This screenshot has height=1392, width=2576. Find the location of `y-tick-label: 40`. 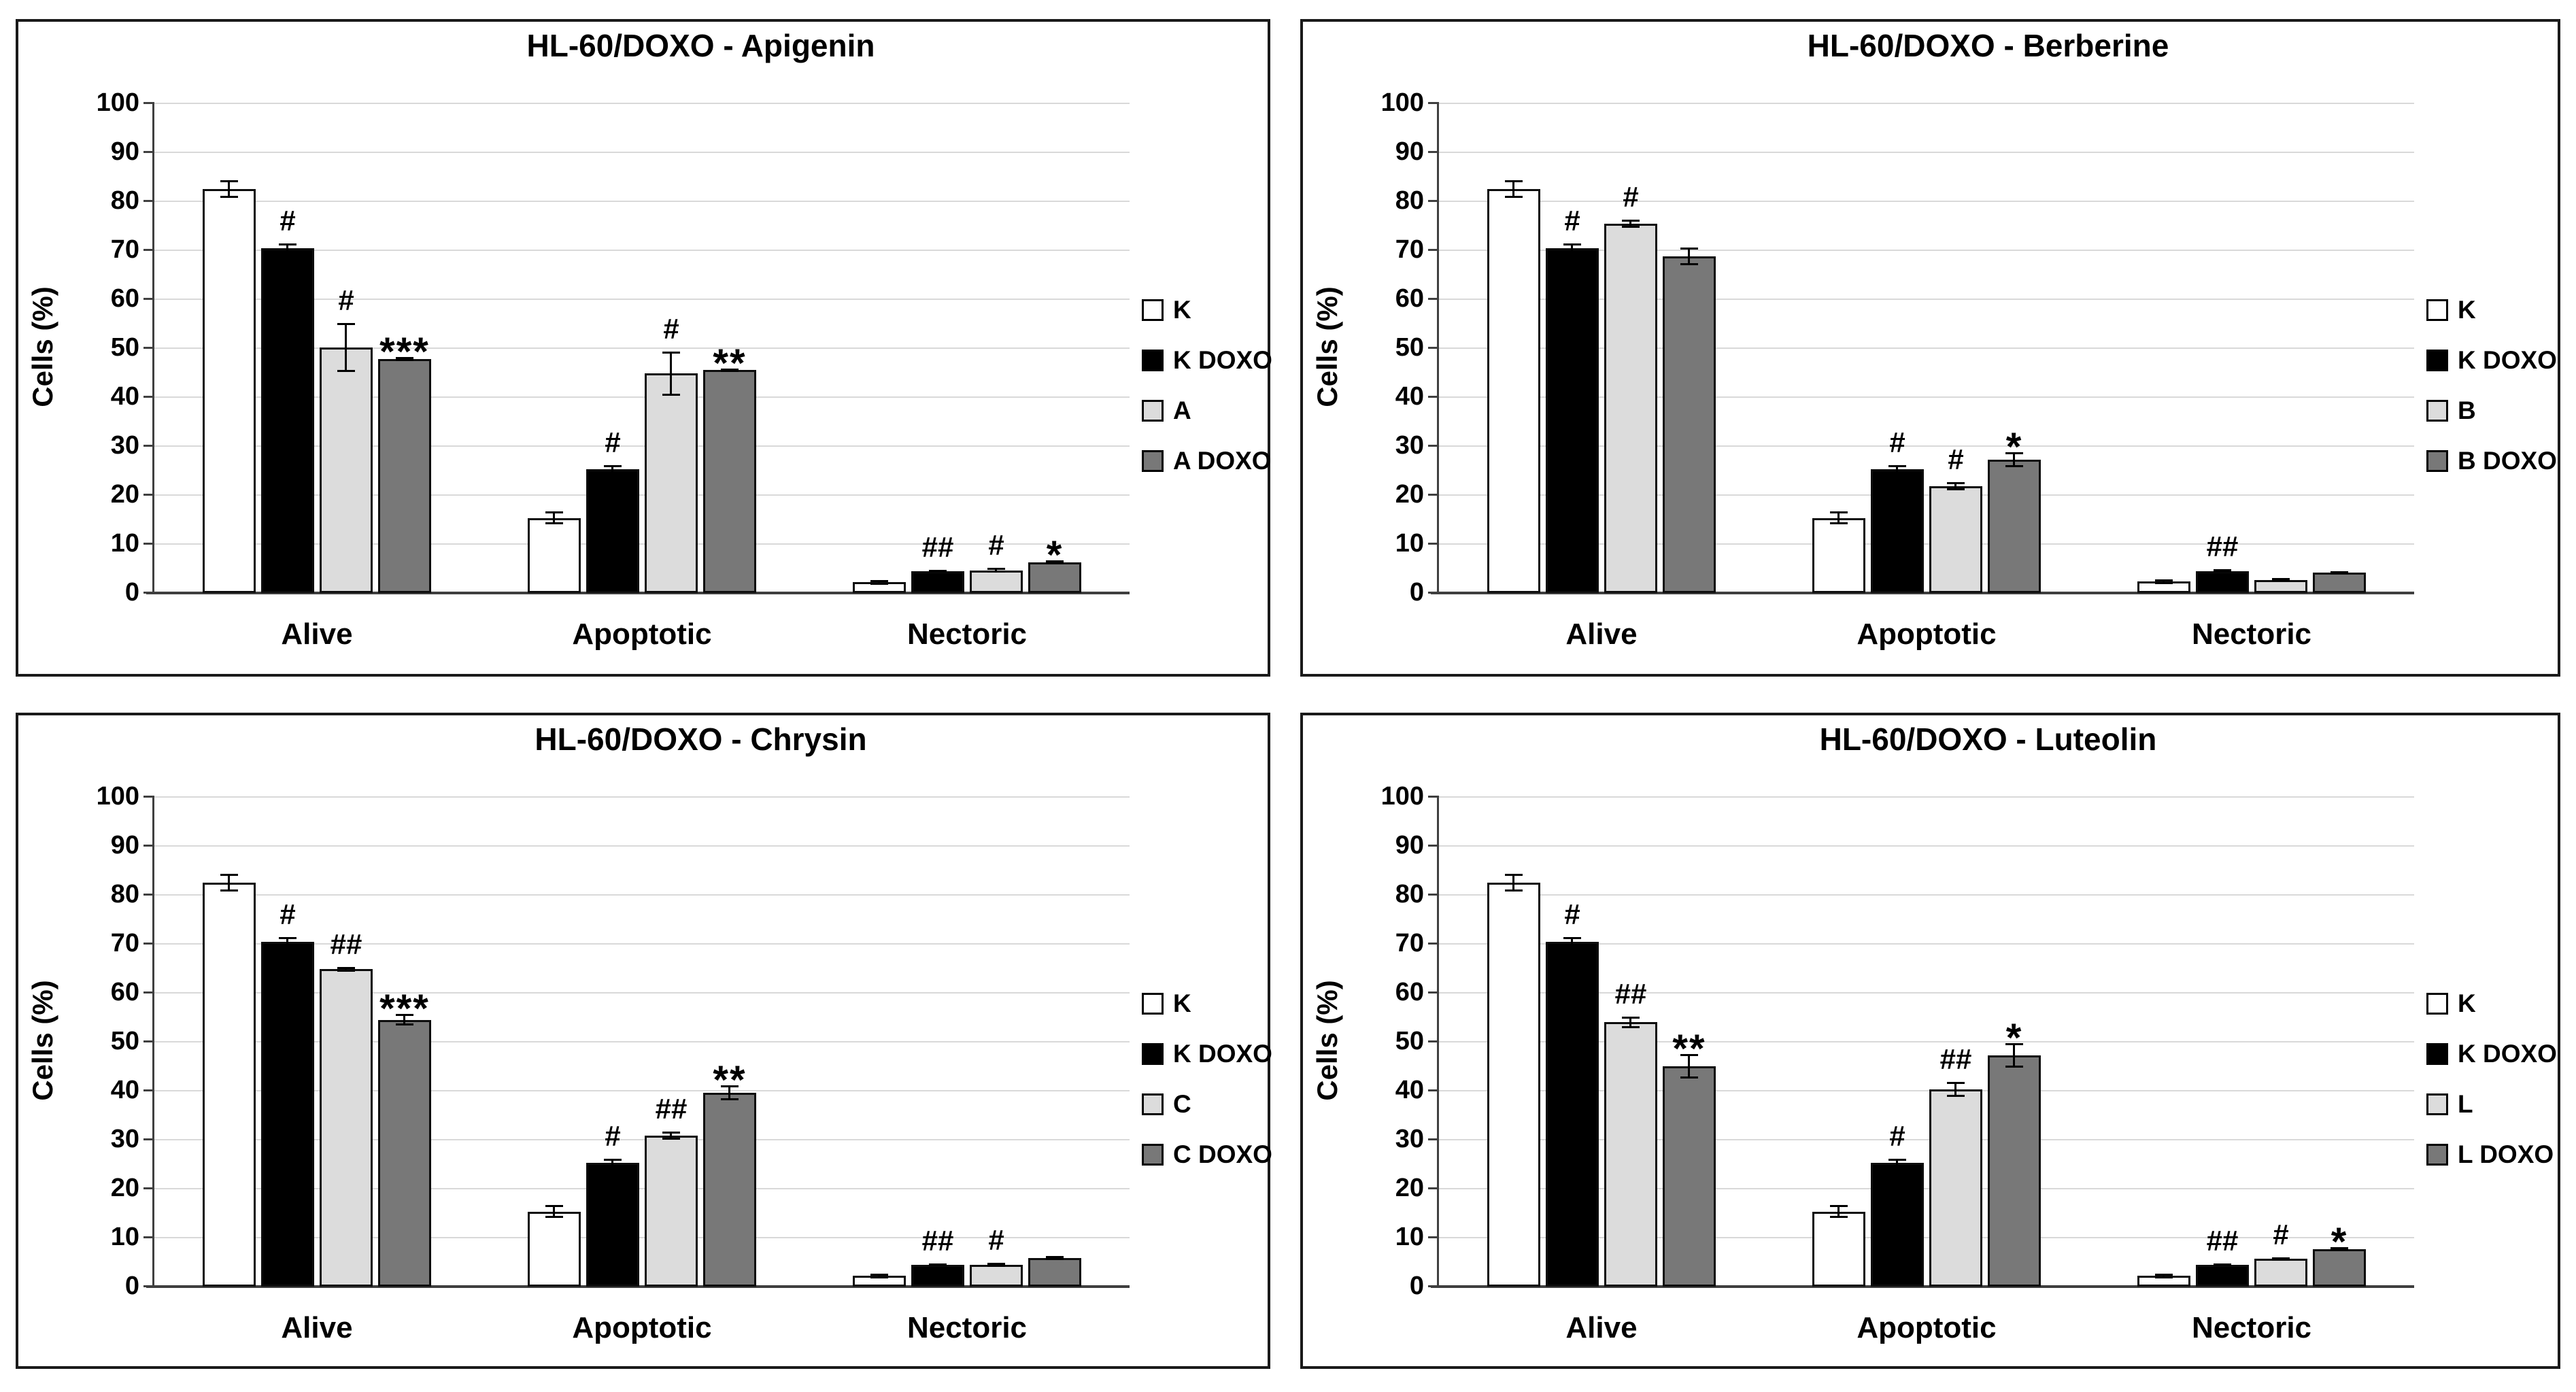

y-tick-label: 40 is located at coordinates (1409, 1090).